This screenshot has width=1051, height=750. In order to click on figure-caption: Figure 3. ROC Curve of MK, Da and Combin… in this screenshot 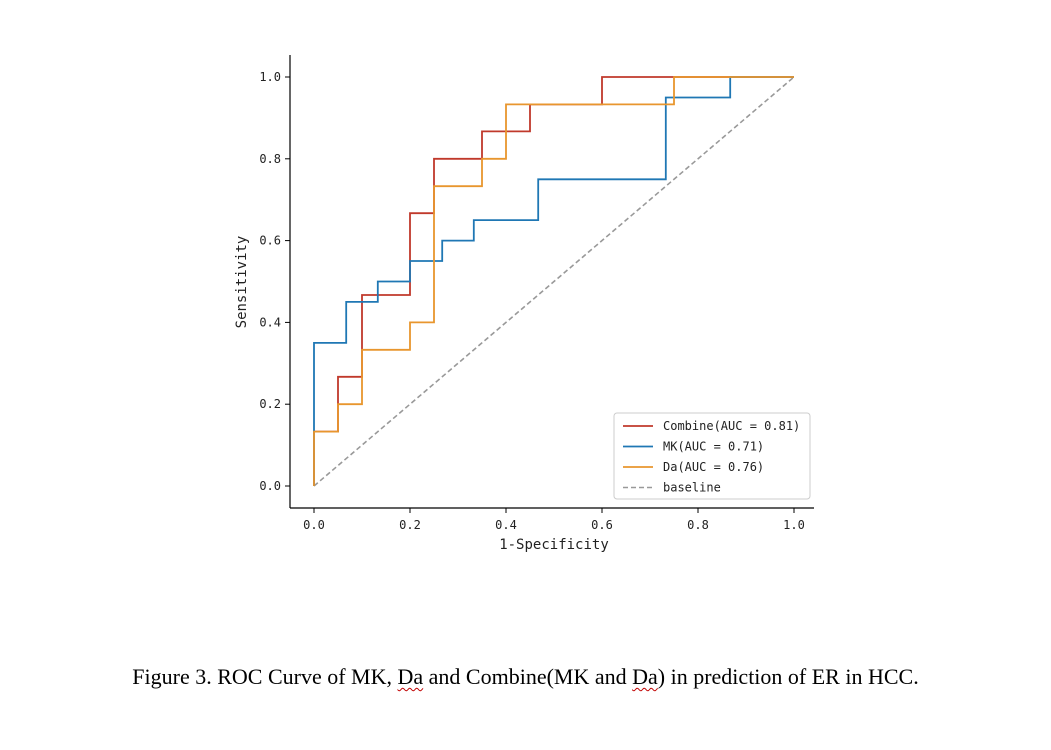, I will do `click(525, 677)`.